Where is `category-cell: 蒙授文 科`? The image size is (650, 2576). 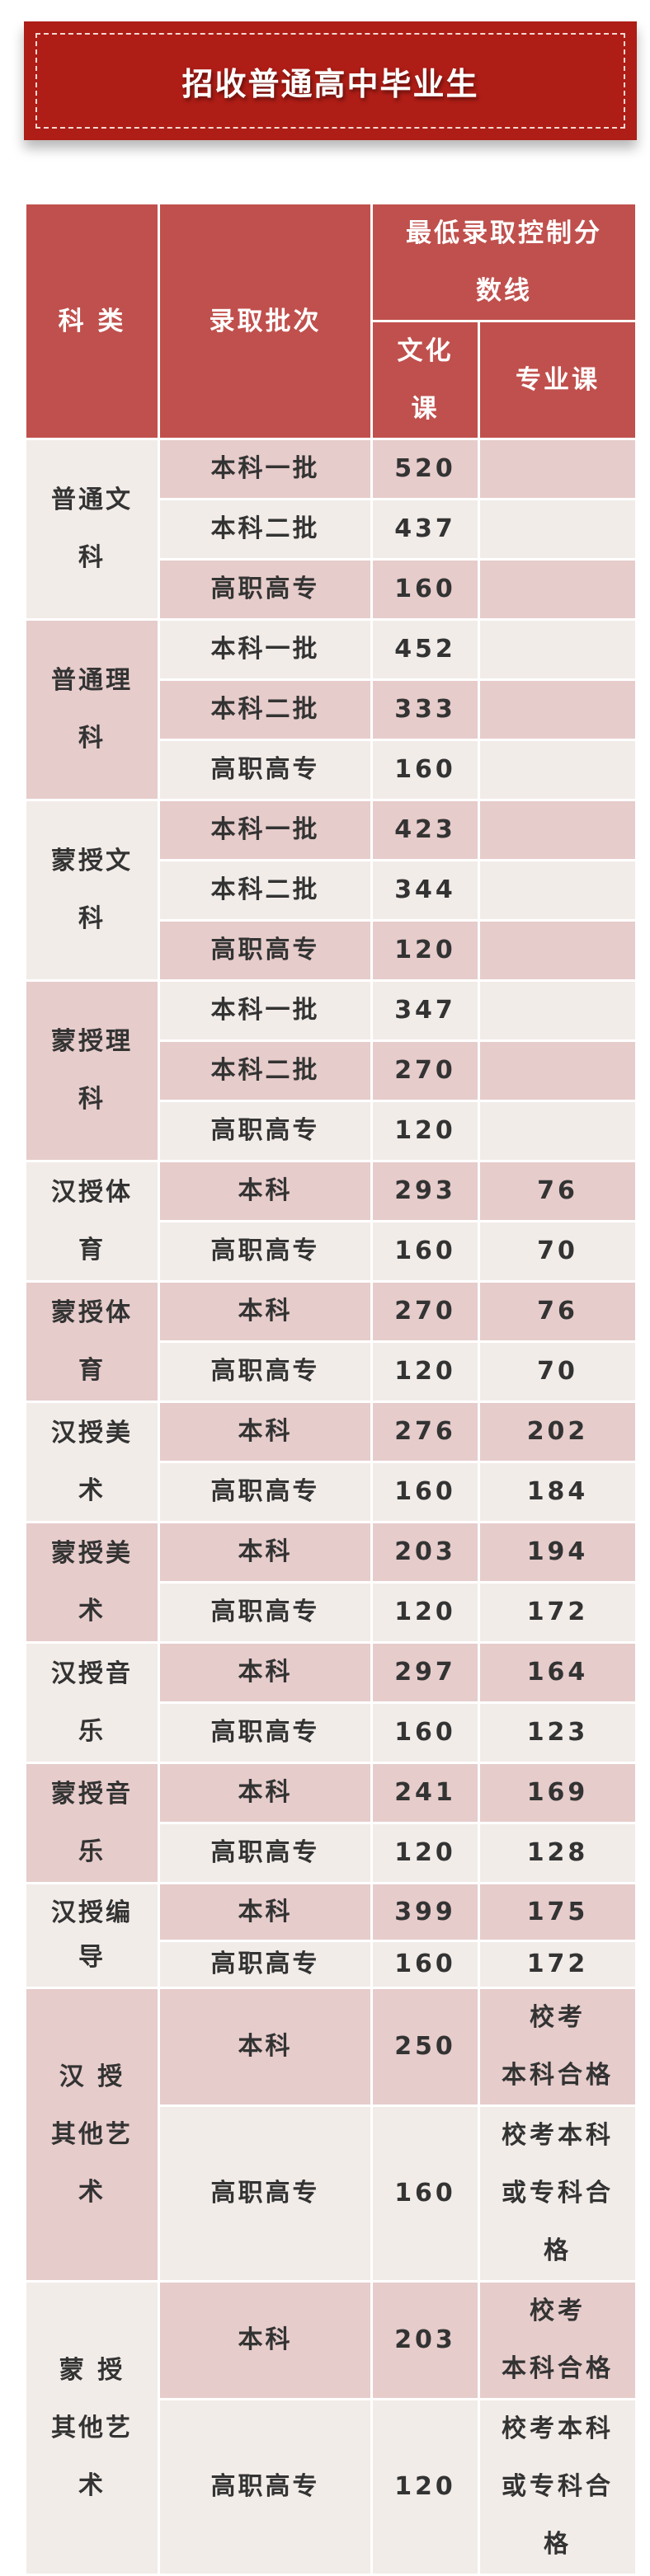 category-cell: 蒙授文 科 is located at coordinates (92, 890).